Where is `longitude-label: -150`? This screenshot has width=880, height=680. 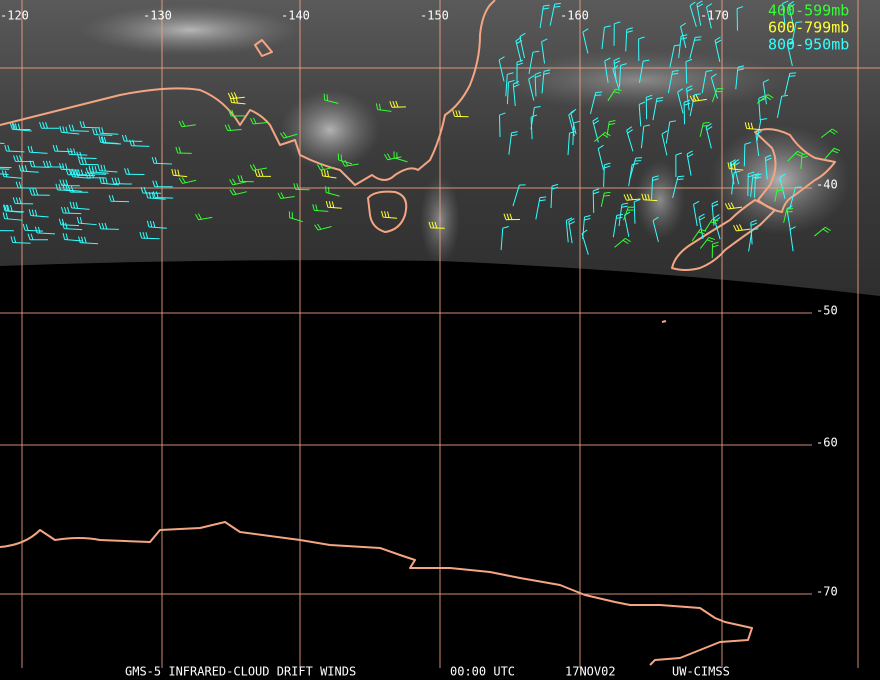 longitude-label: -150 is located at coordinates (434, 16).